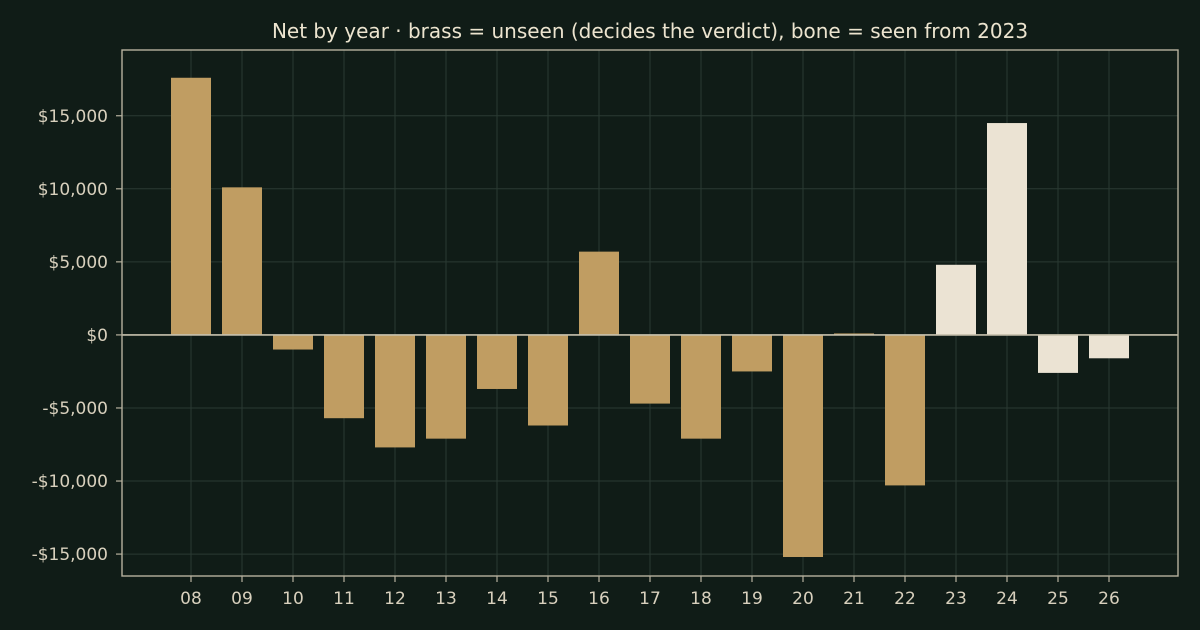 The image size is (1200, 630). Describe the element at coordinates (1109, 599) in the screenshot. I see `x-tick-label: 26` at that location.